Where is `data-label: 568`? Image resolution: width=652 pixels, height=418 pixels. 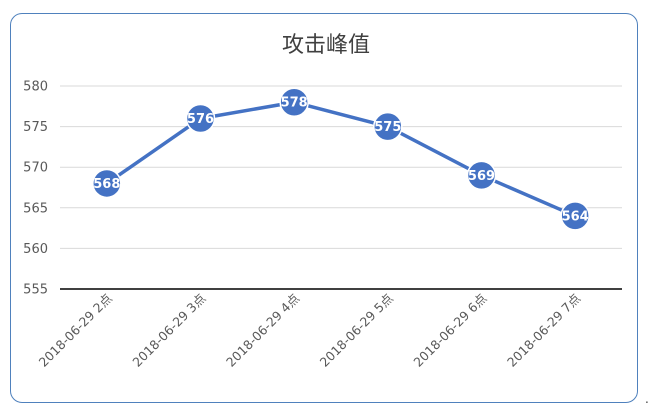
data-label: 568 is located at coordinates (106, 184).